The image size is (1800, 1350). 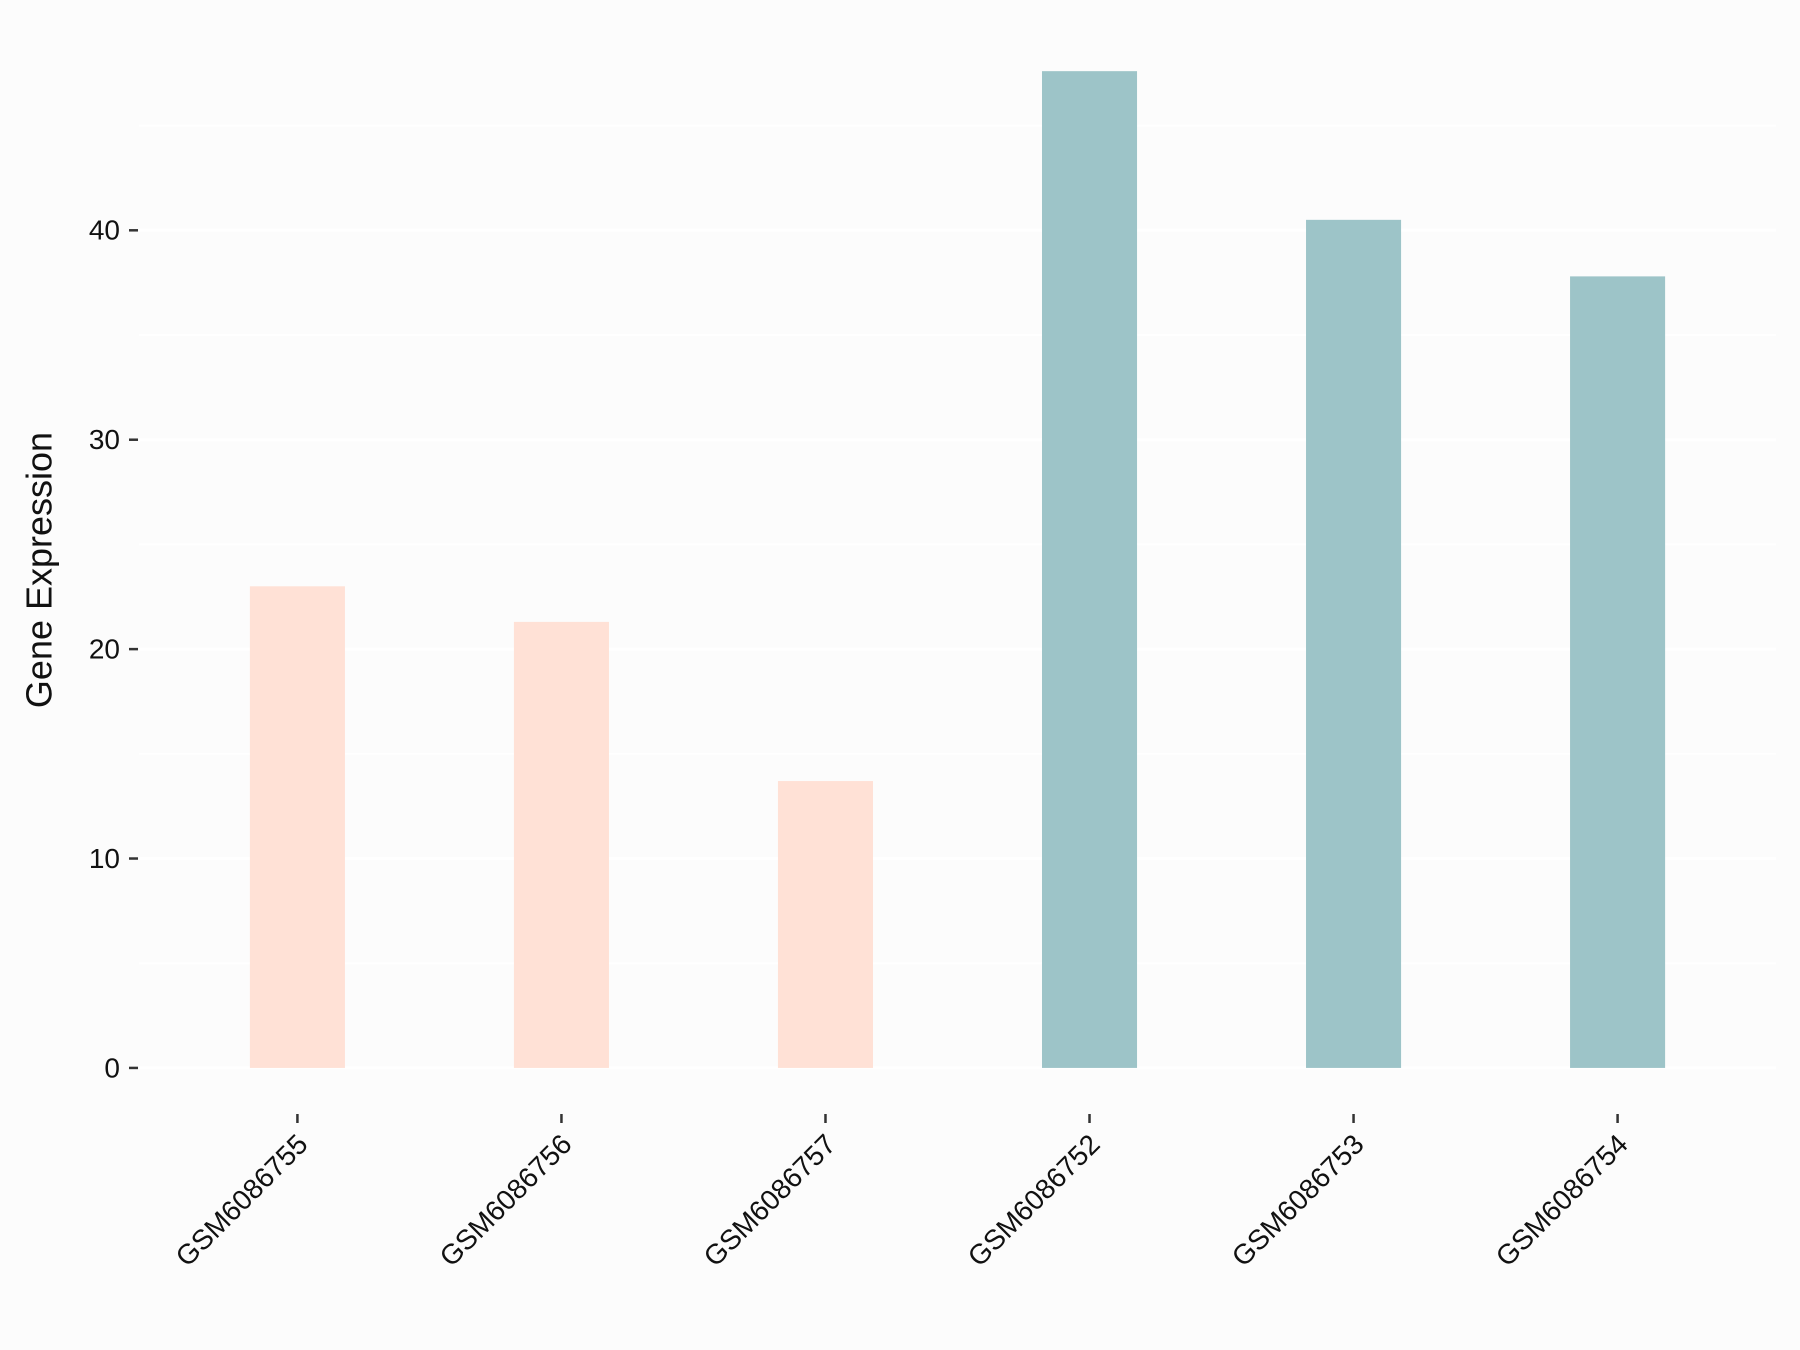 What do you see at coordinates (104, 649) in the screenshot?
I see `y-tick-label: 20` at bounding box center [104, 649].